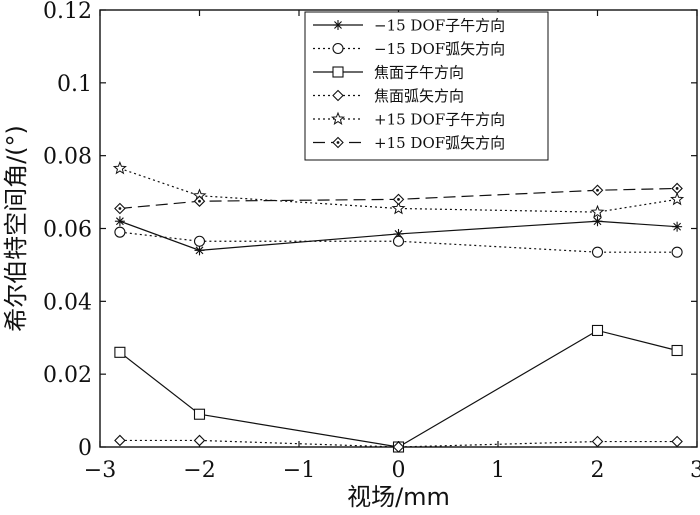 This screenshot has height=515, width=700. What do you see at coordinates (299, 470) in the screenshot?
I see `x-tick-label: −1` at bounding box center [299, 470].